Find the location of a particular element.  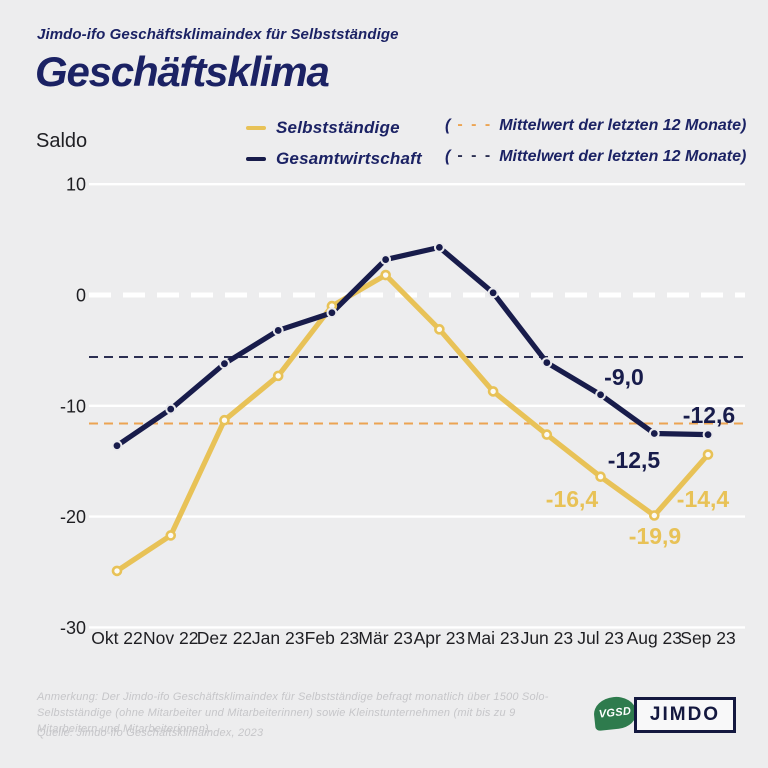

x-tick-label: Sep 23 is located at coordinates (707, 638).